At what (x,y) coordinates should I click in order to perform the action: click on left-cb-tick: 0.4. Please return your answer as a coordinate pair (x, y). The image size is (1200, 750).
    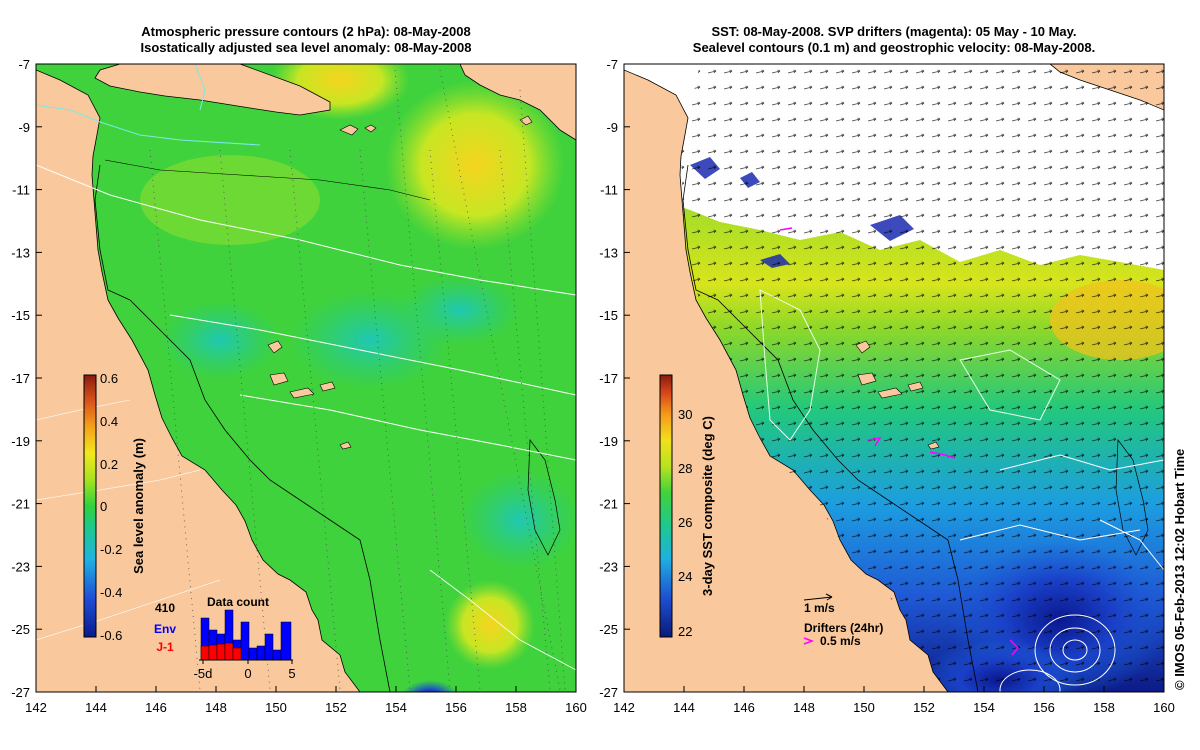
    Looking at the image, I should click on (109, 421).